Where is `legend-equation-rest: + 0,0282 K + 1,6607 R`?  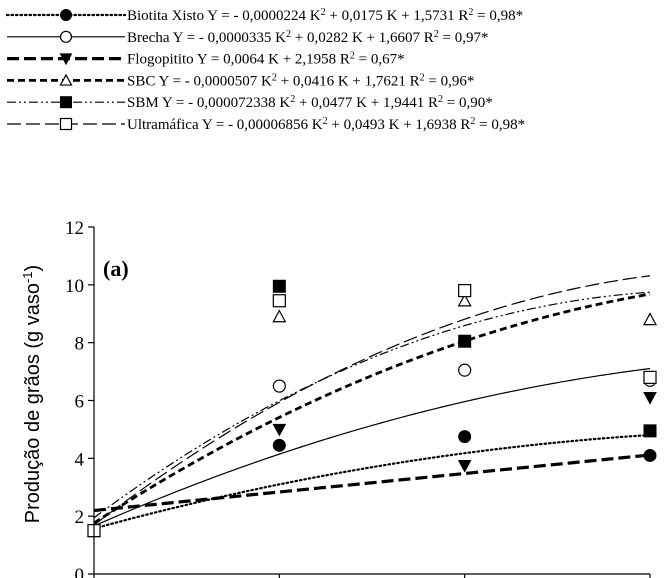
legend-equation-rest: + 0,0282 K + 1,6607 R is located at coordinates (362, 38).